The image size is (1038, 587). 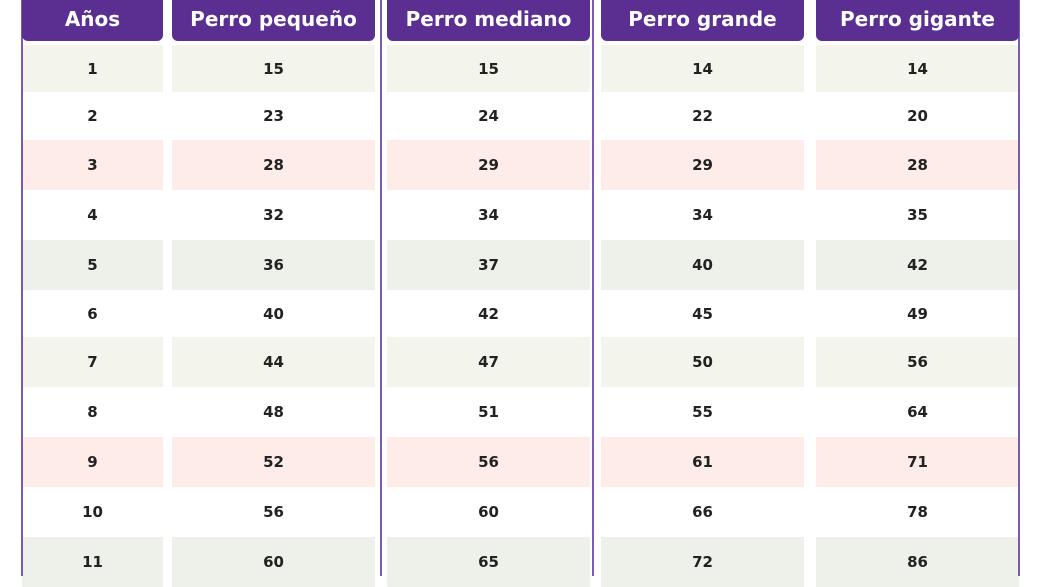 What do you see at coordinates (702, 512) in the screenshot?
I see `table-cell: 66` at bounding box center [702, 512].